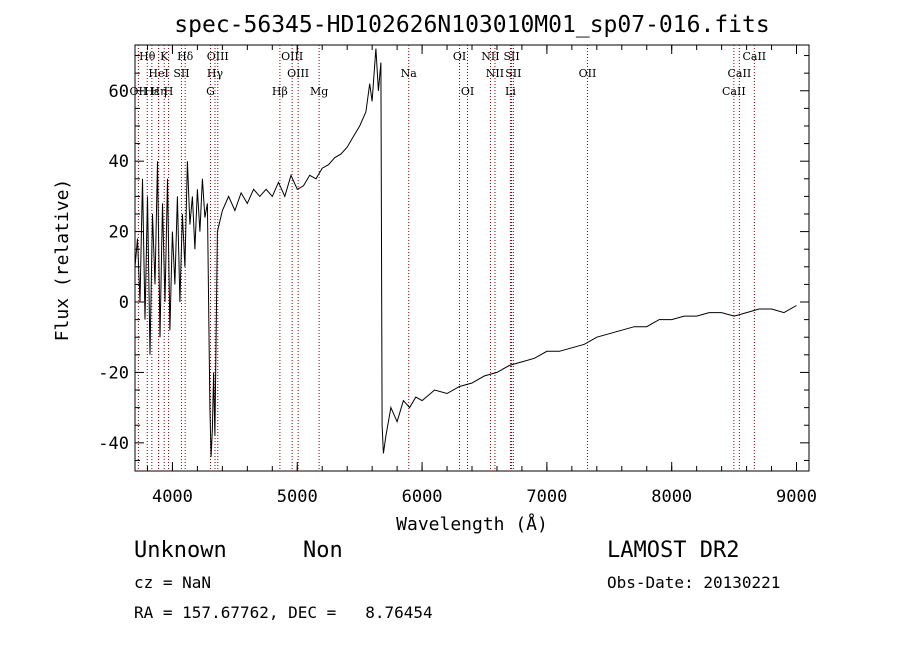 Image resolution: width=900 pixels, height=649 pixels. Describe the element at coordinates (546, 497) in the screenshot. I see `x-tick-label-3: 7000` at that location.